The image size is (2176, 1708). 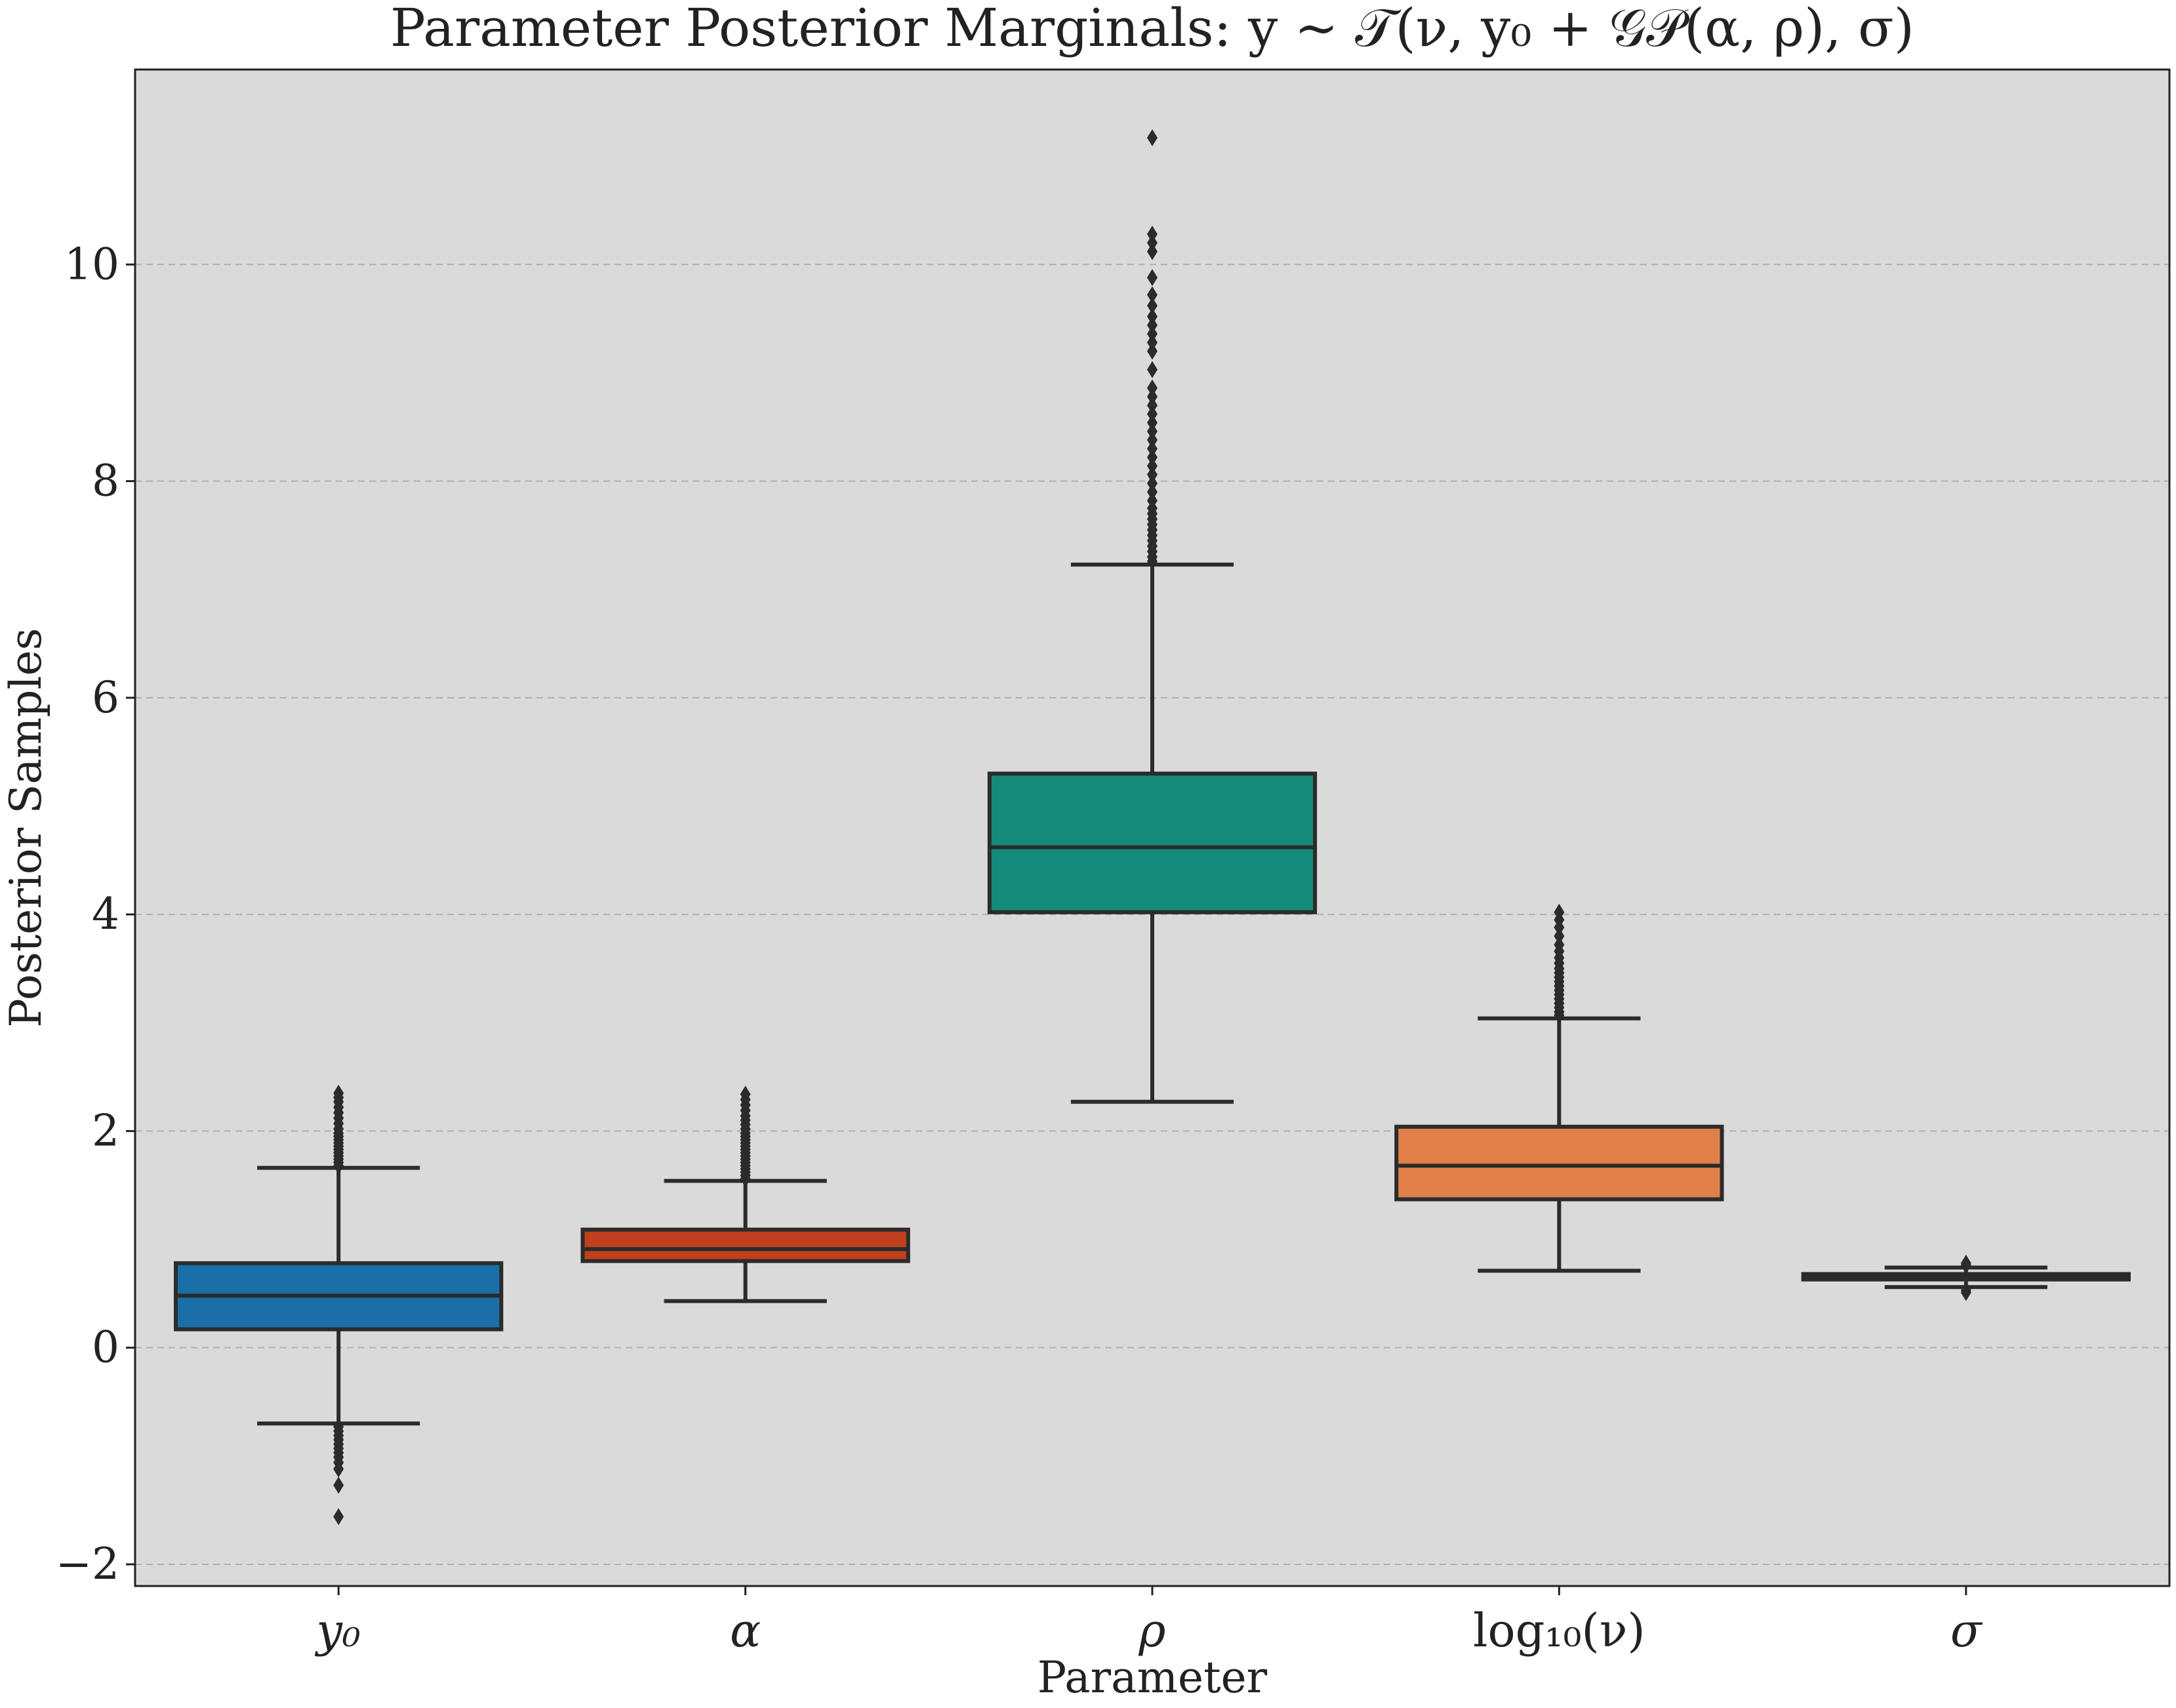 What do you see at coordinates (106, 1347) in the screenshot?
I see `y-tick-label: 0` at bounding box center [106, 1347].